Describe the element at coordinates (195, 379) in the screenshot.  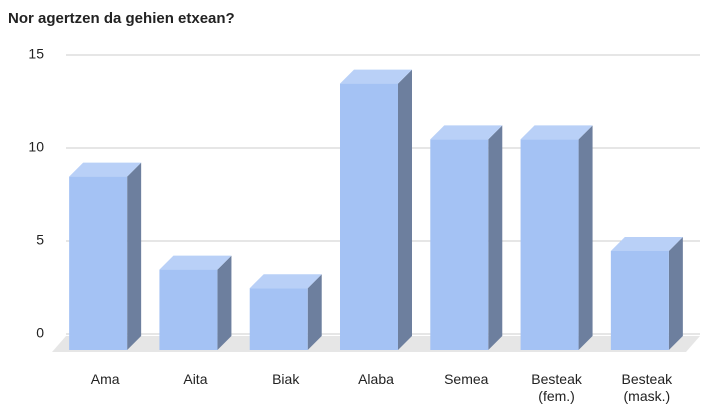
I see `x-tick-label: Aita` at that location.